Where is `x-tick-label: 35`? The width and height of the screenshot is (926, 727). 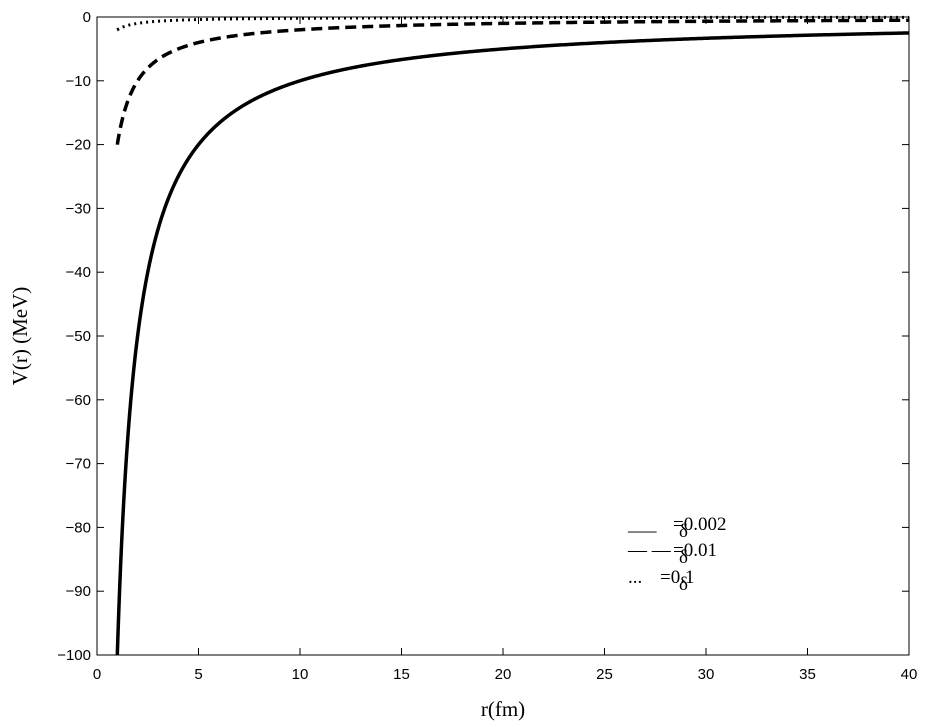
x-tick-label: 35 is located at coordinates (807, 674).